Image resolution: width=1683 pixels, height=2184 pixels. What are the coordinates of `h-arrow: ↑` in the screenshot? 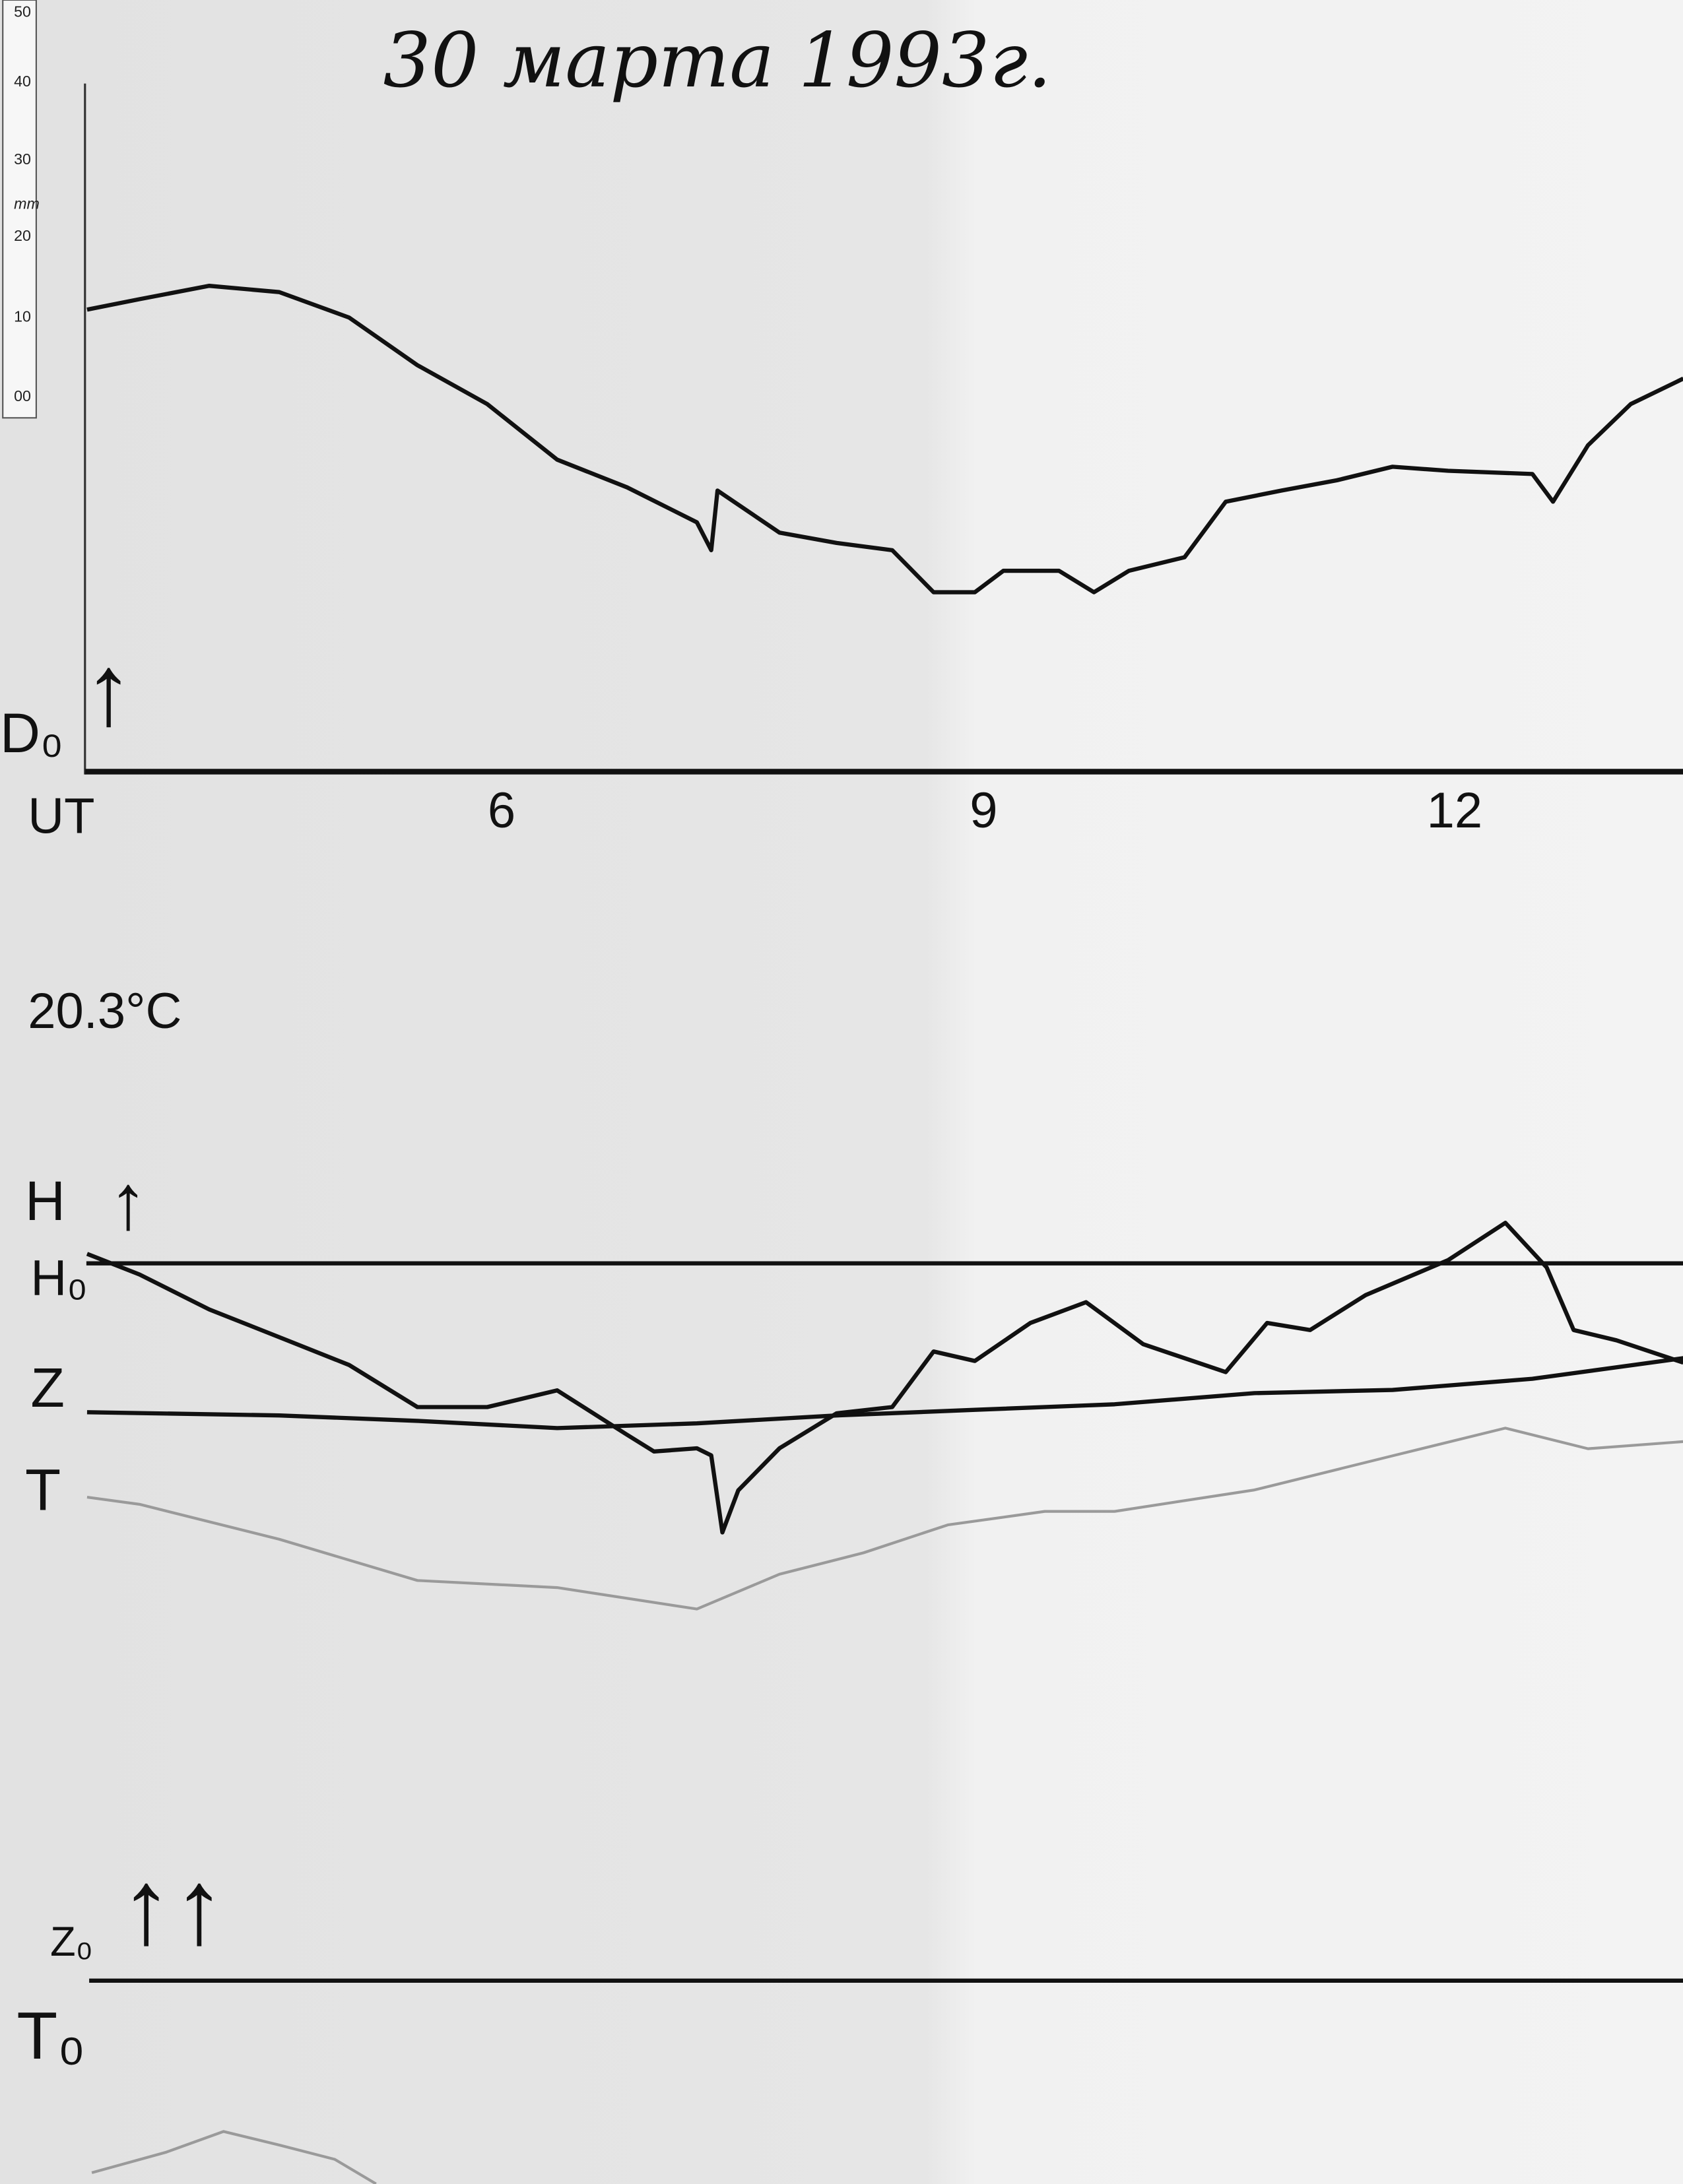 It's located at (128, 1202).